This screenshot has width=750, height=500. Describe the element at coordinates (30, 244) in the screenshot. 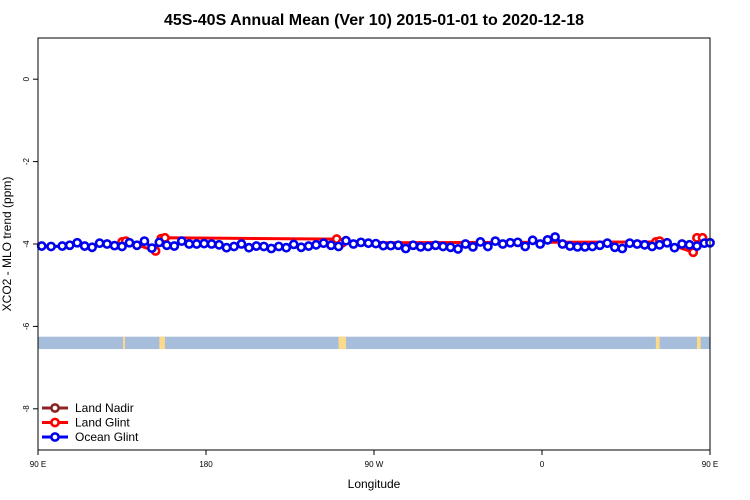

I see `y-axis: 0 -2 -4 -6 -8` at that location.